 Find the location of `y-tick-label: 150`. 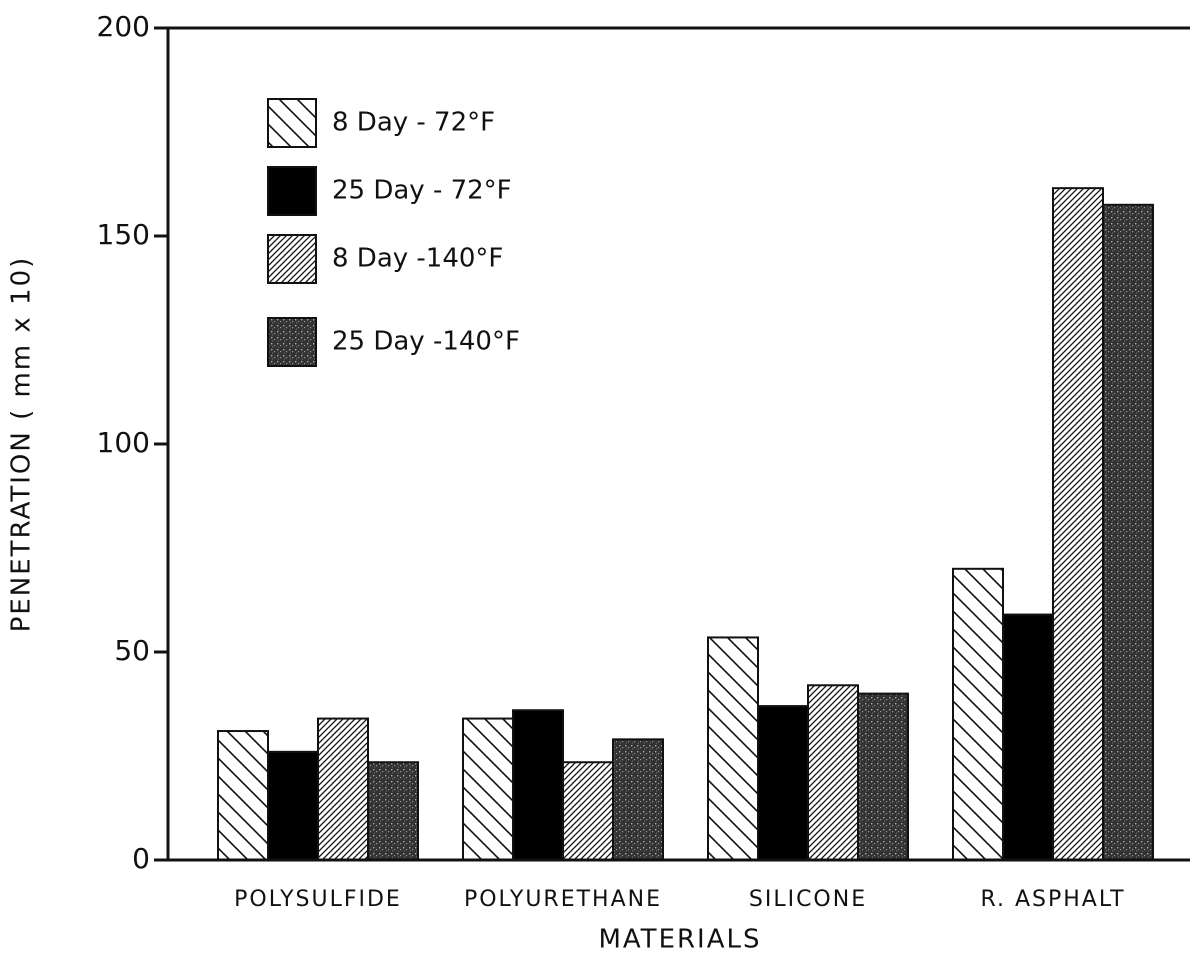

y-tick-label: 150 is located at coordinates (123, 234).